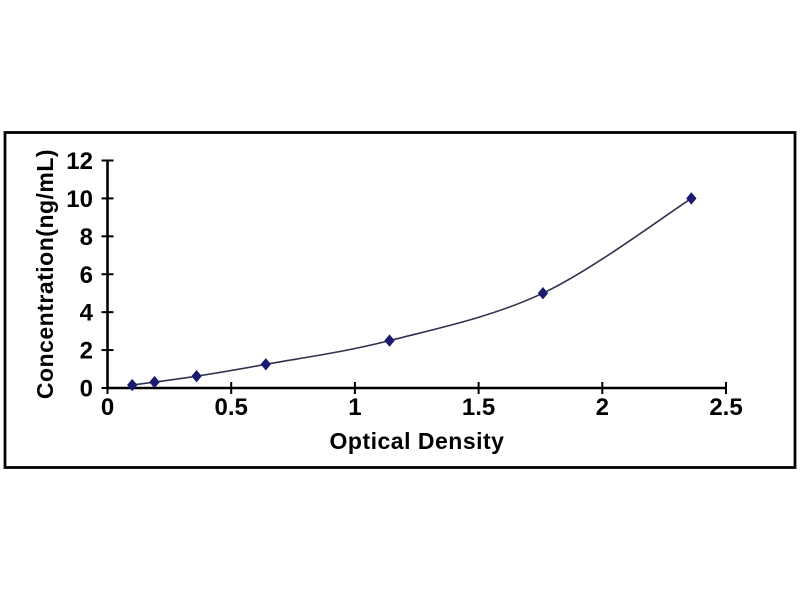 The height and width of the screenshot is (600, 800). What do you see at coordinates (725, 407) in the screenshot?
I see `svg-text: 2.5` at bounding box center [725, 407].